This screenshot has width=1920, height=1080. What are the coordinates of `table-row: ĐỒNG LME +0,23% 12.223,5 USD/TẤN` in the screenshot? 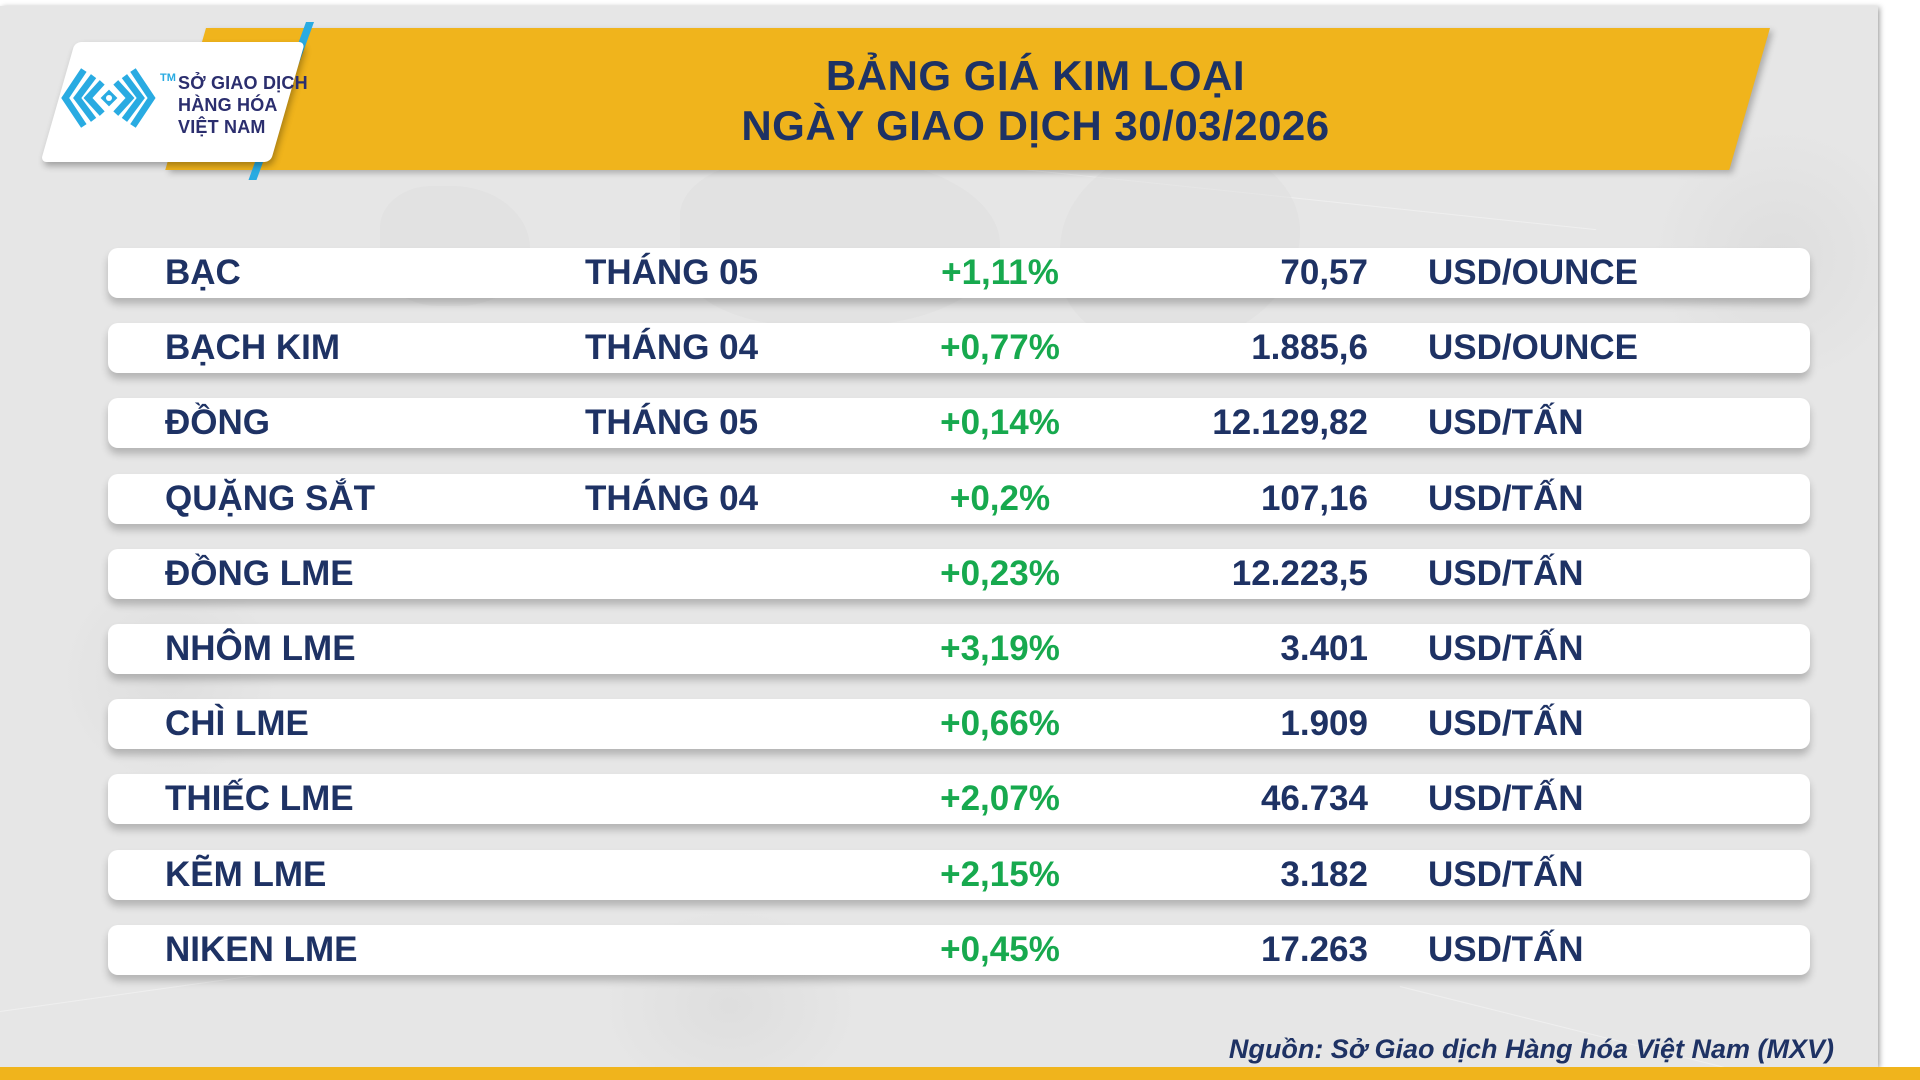 It's located at (959, 574).